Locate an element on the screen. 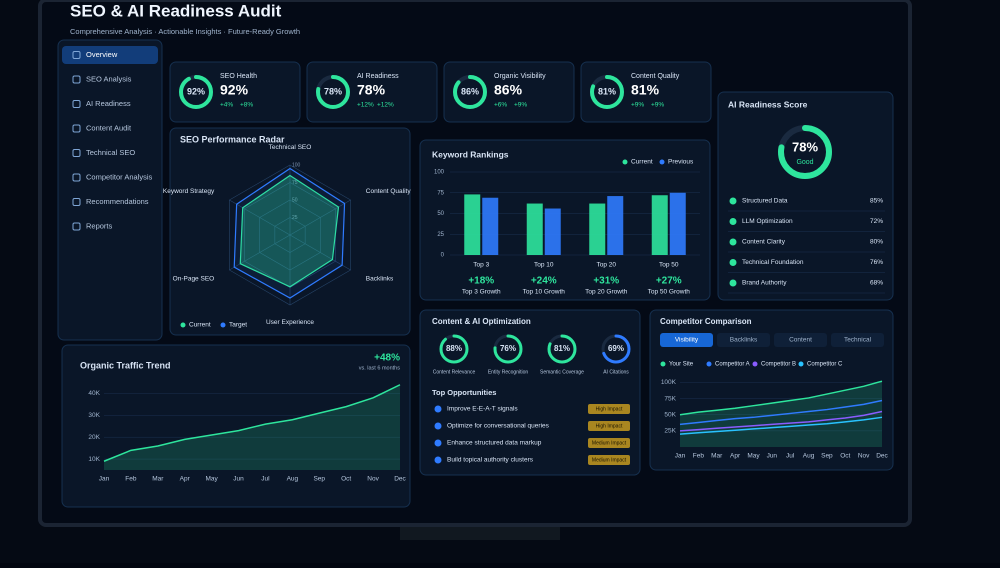 This screenshot has height=568, width=1000. x-tick-label: Dec is located at coordinates (400, 479).